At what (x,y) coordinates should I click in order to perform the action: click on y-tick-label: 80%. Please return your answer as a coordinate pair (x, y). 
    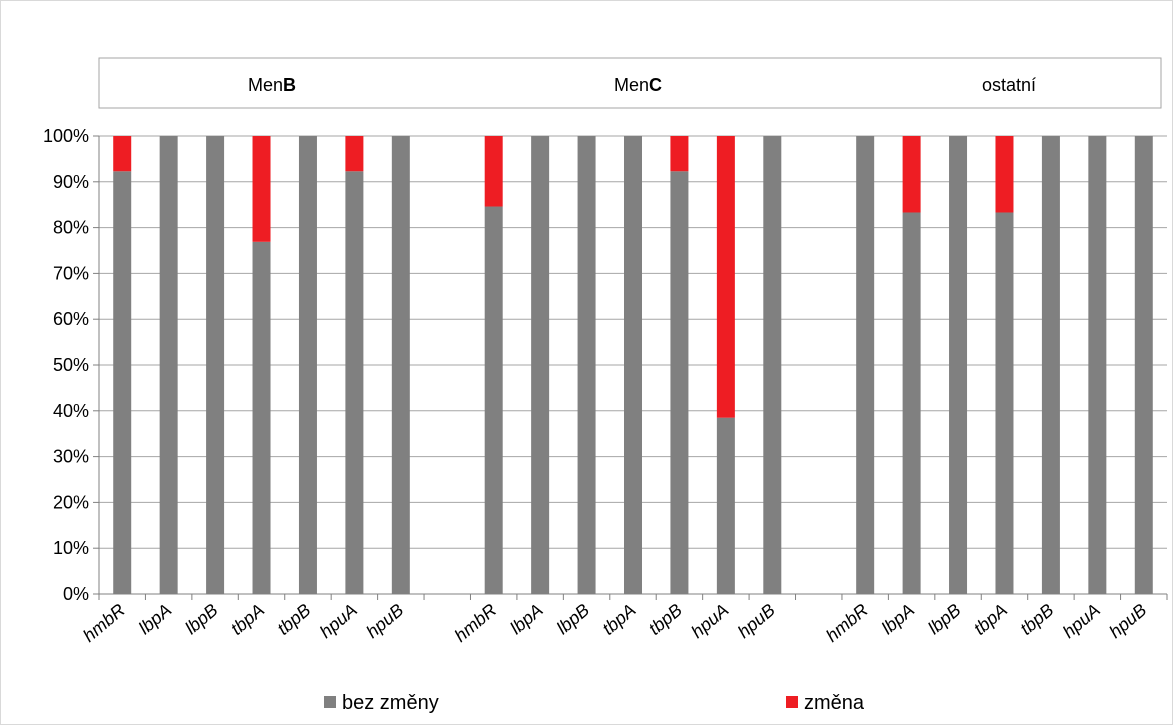
    Looking at the image, I should click on (71, 228).